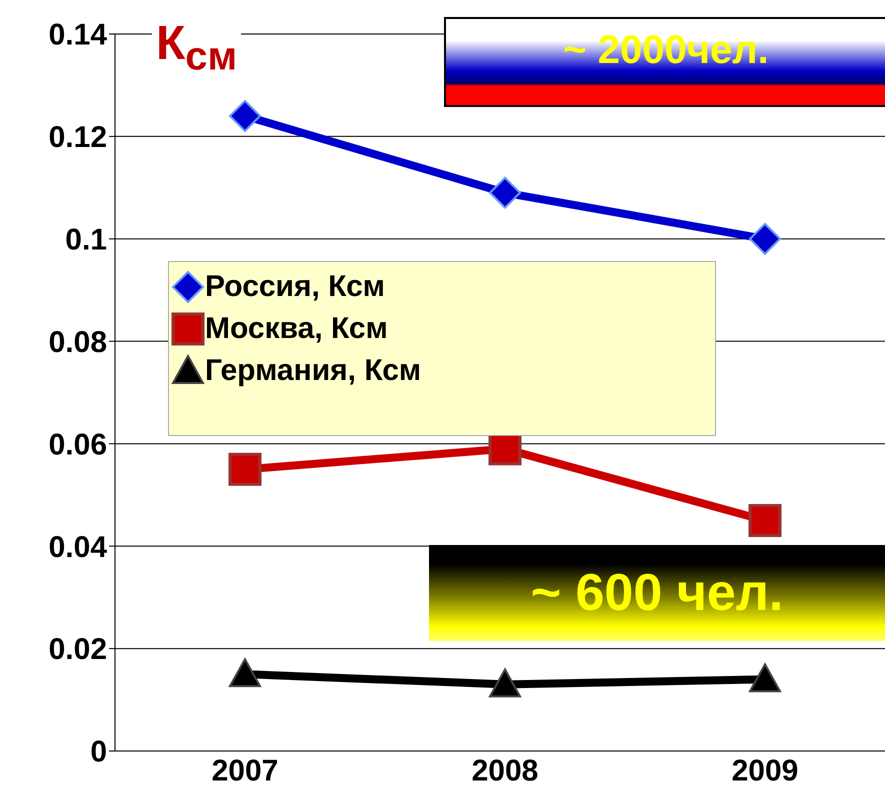 The width and height of the screenshot is (885, 809). I want to click on annotation: К$_{см}$, so click(197, 48).